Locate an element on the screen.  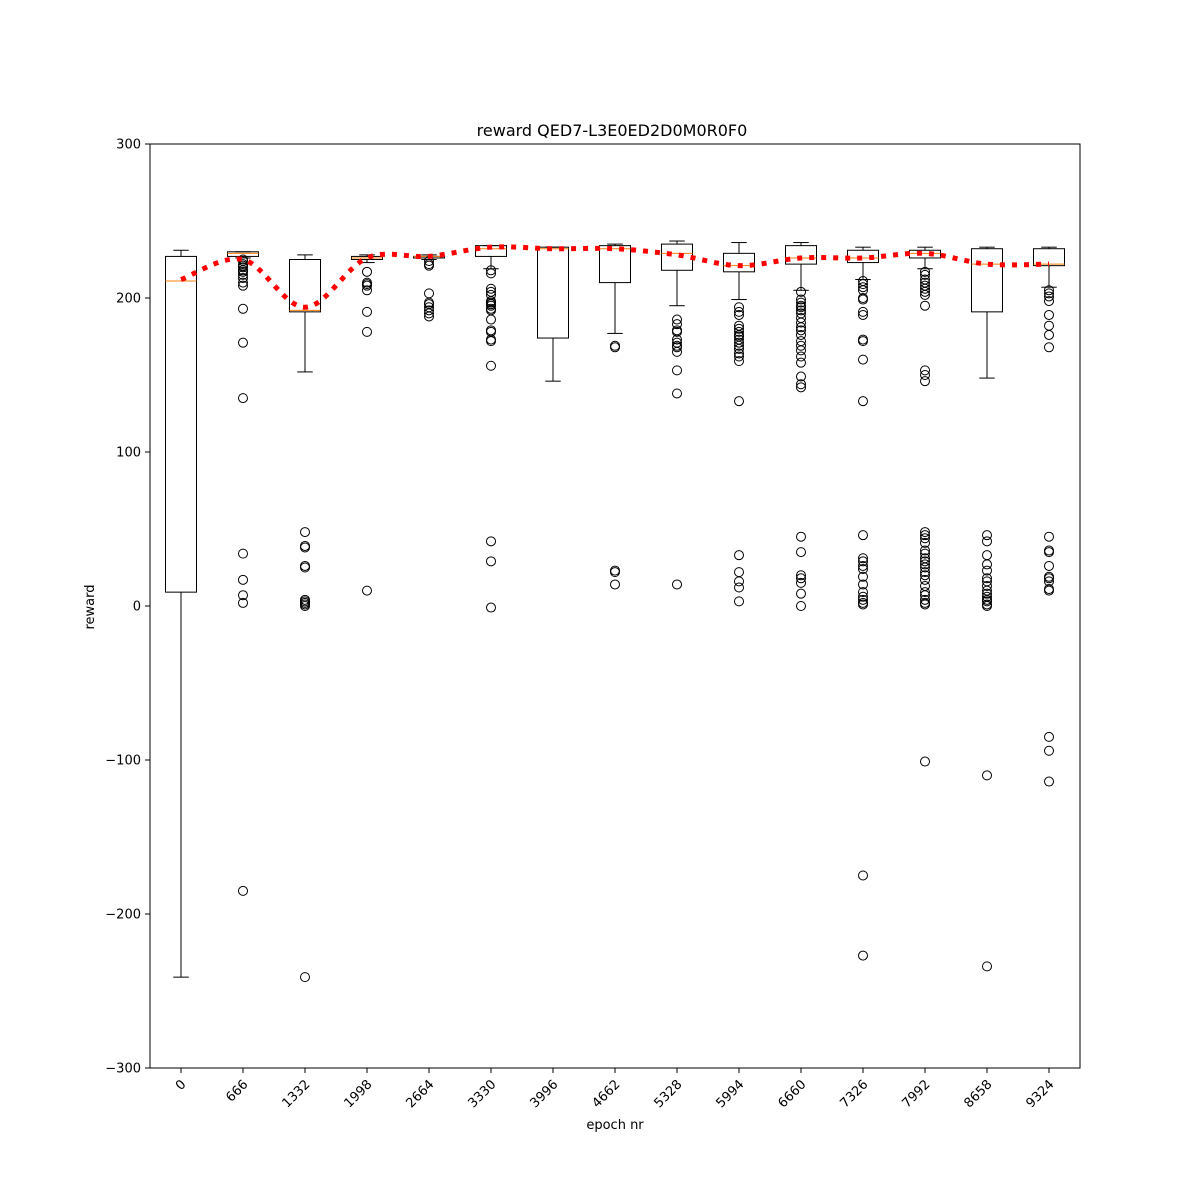
x-tick-label: 5328 is located at coordinates (668, 1094).